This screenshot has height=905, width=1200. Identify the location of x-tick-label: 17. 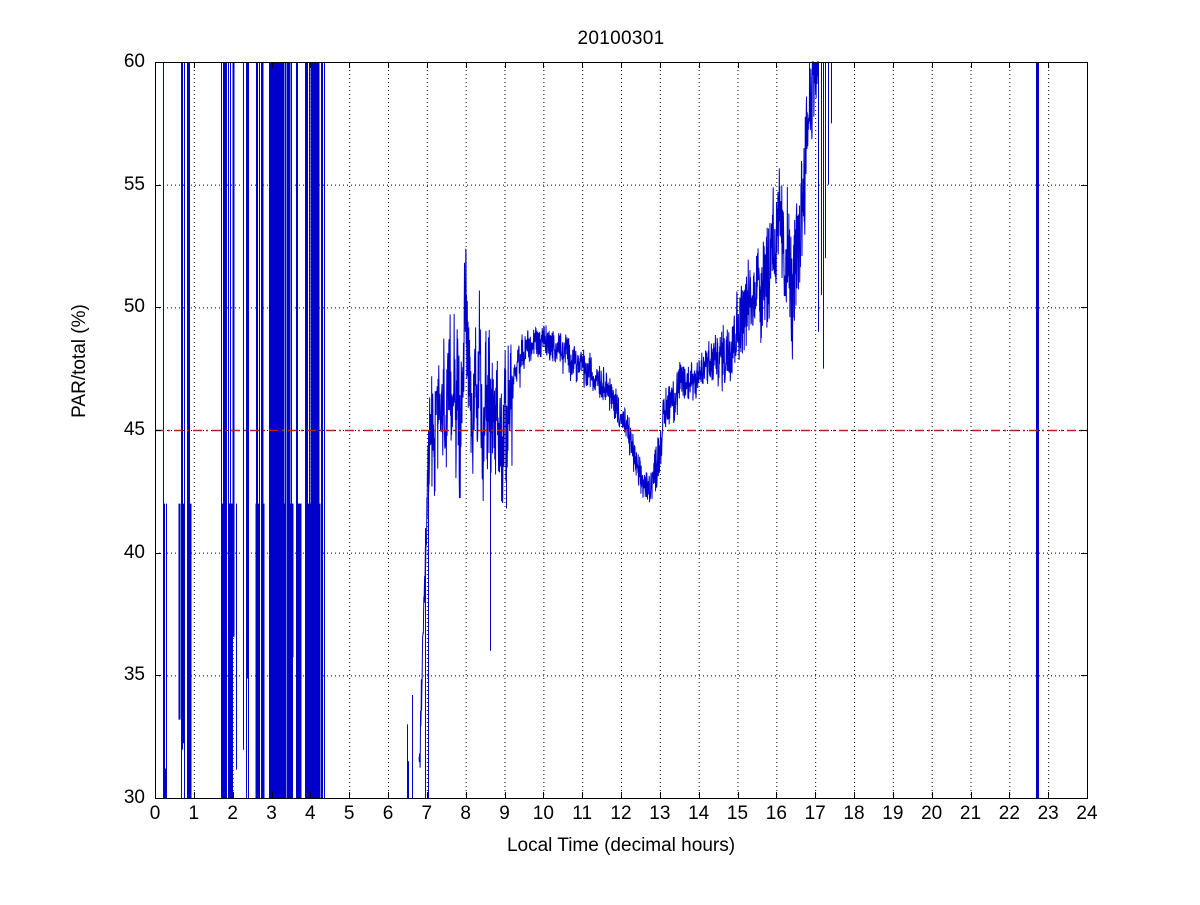
(815, 813).